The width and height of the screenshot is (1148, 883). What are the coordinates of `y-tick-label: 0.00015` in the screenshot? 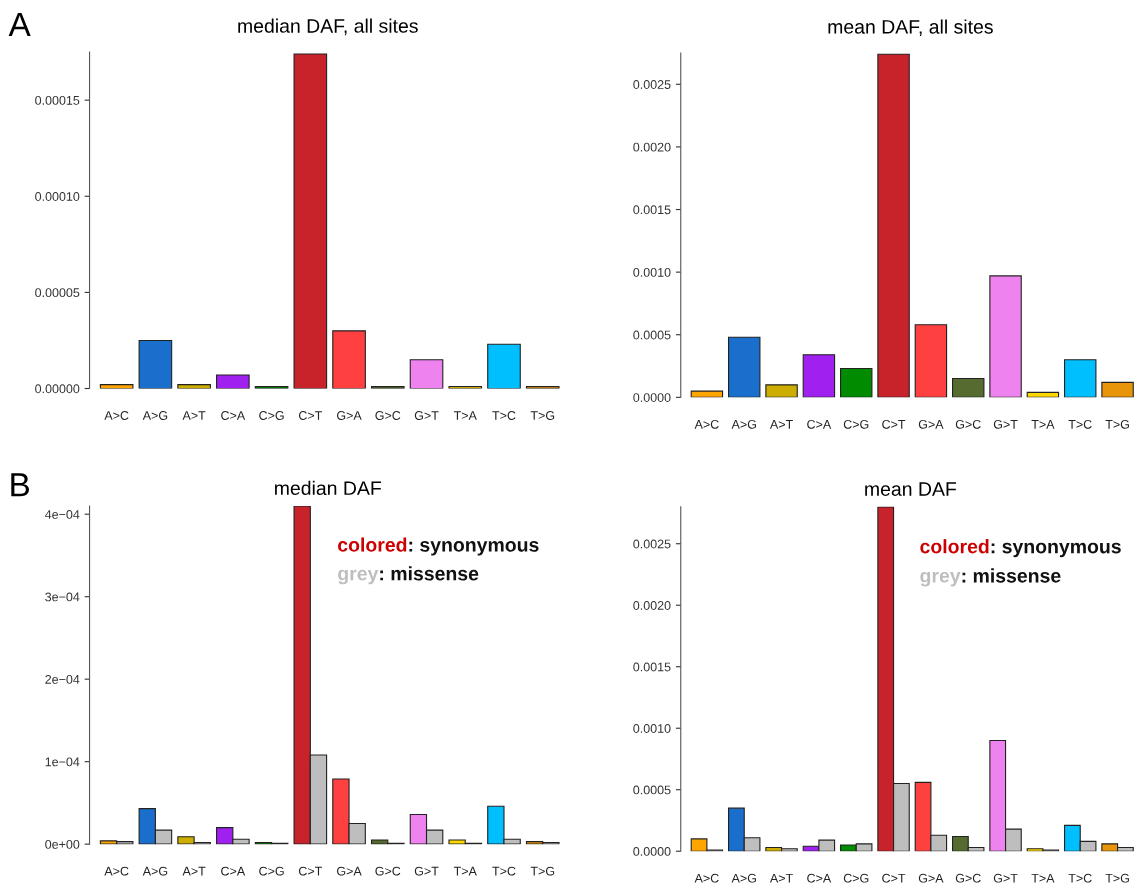 It's located at (57, 100).